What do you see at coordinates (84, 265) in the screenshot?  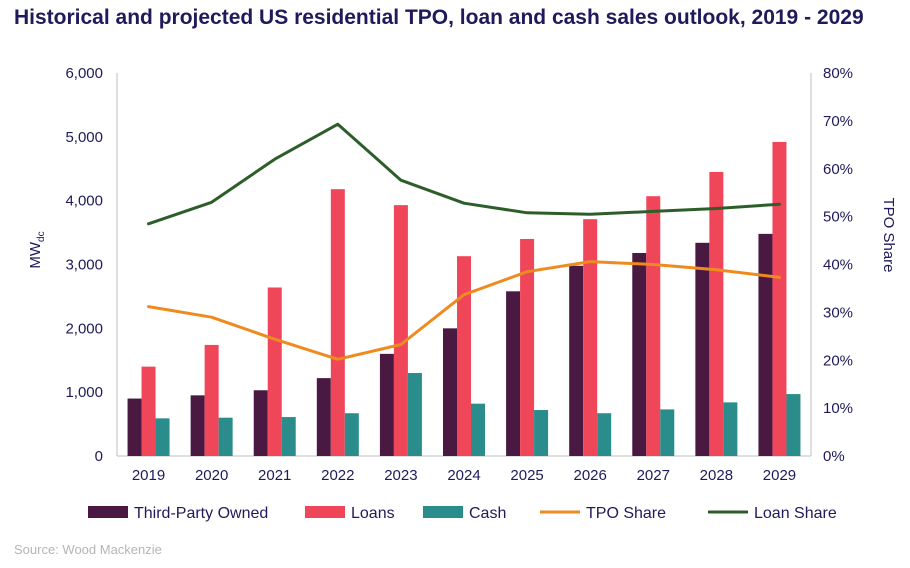 I see `y-left-tick-label: 3,000` at bounding box center [84, 265].